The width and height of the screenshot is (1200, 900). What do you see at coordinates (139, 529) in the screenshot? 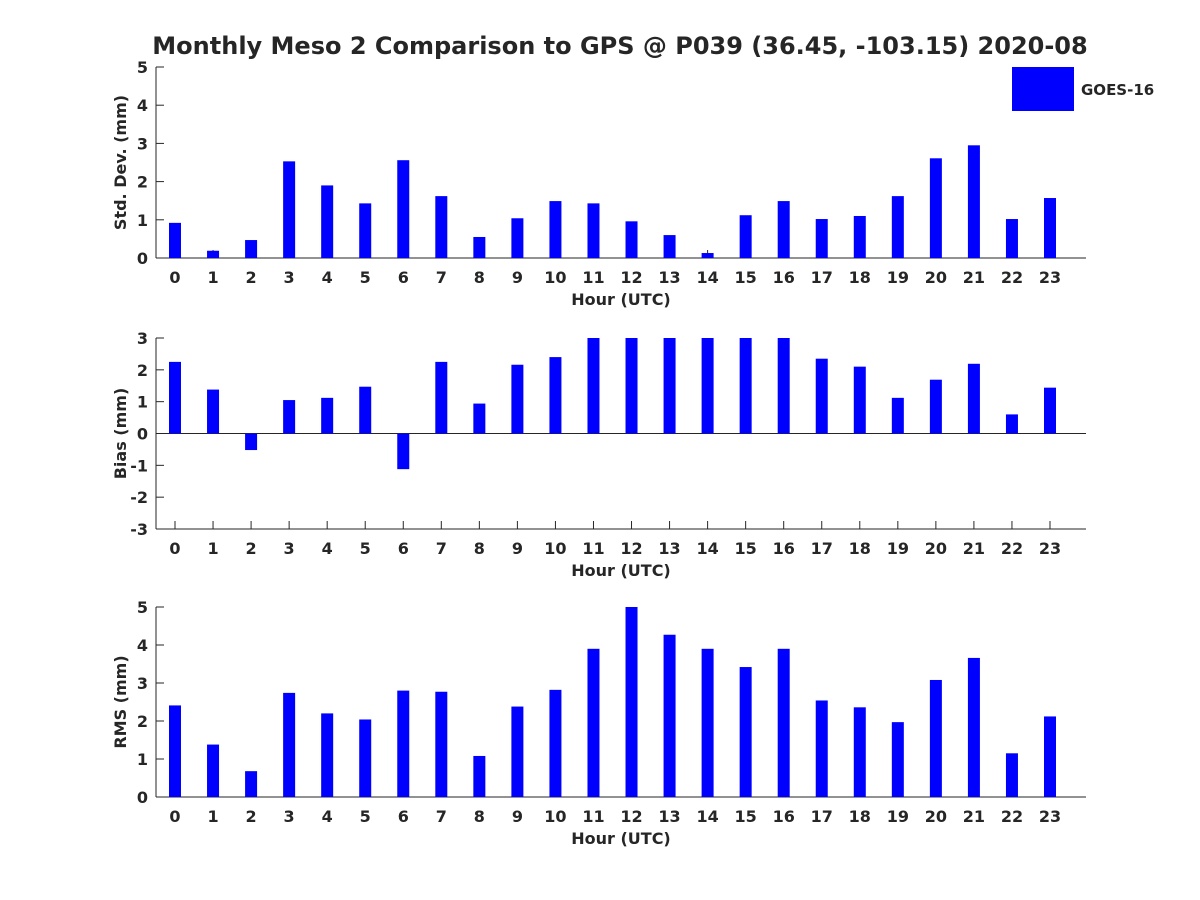
I see `y-tick-label: -3` at bounding box center [139, 529].